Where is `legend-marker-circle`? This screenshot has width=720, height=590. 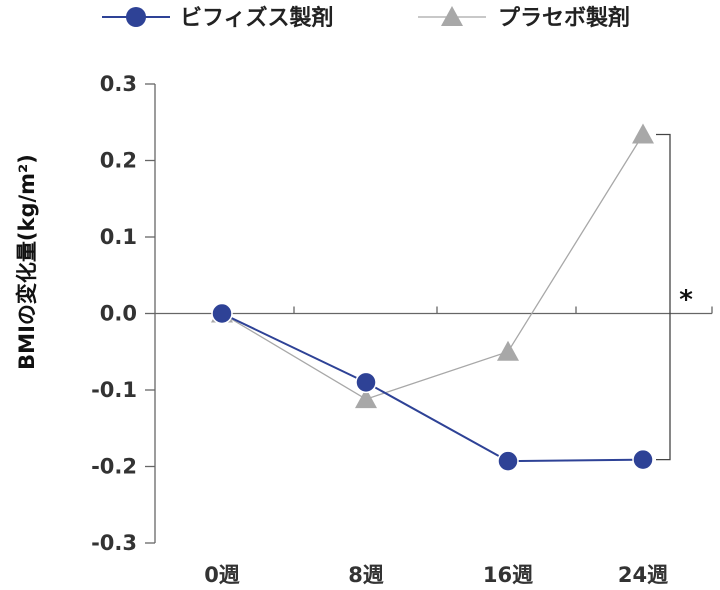
legend-marker-circle is located at coordinates (136, 17).